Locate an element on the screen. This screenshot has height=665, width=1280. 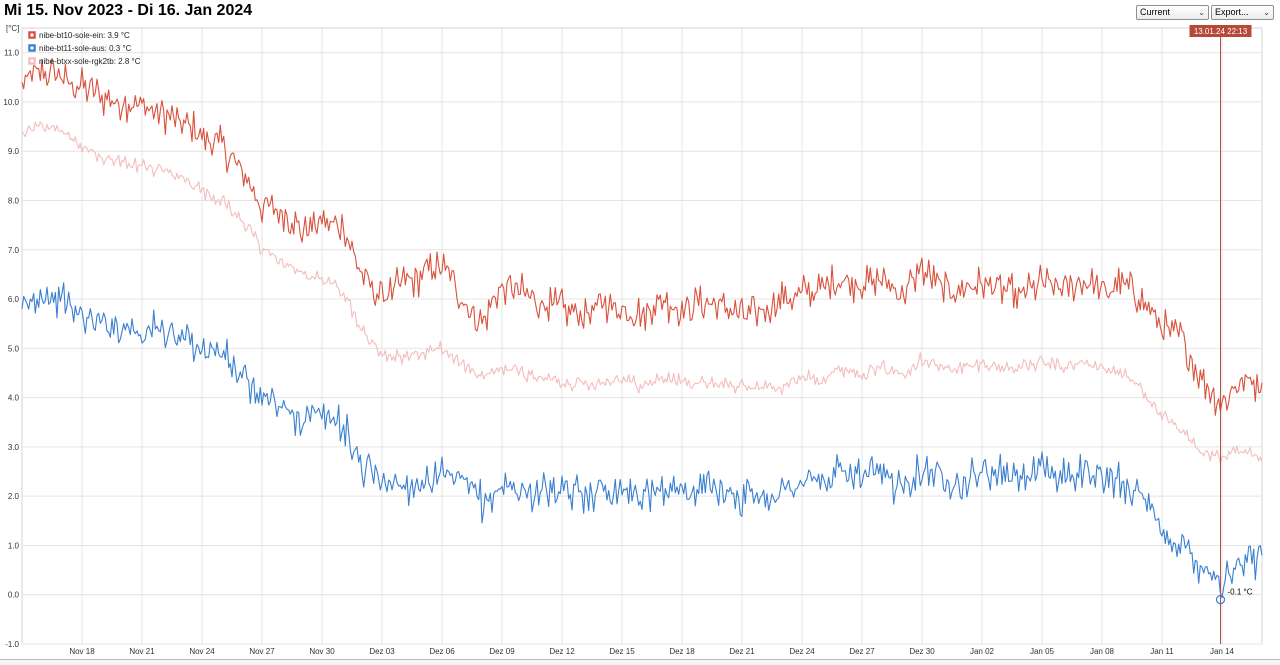
period-select: Current ⌄ is located at coordinates (1172, 12).